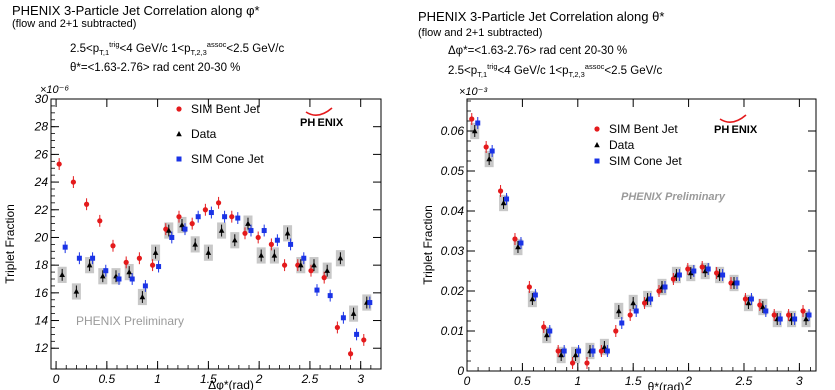 The width and height of the screenshot is (835, 390). What do you see at coordinates (453, 131) in the screenshot?
I see `y-tick-label: 0.06` at bounding box center [453, 131].